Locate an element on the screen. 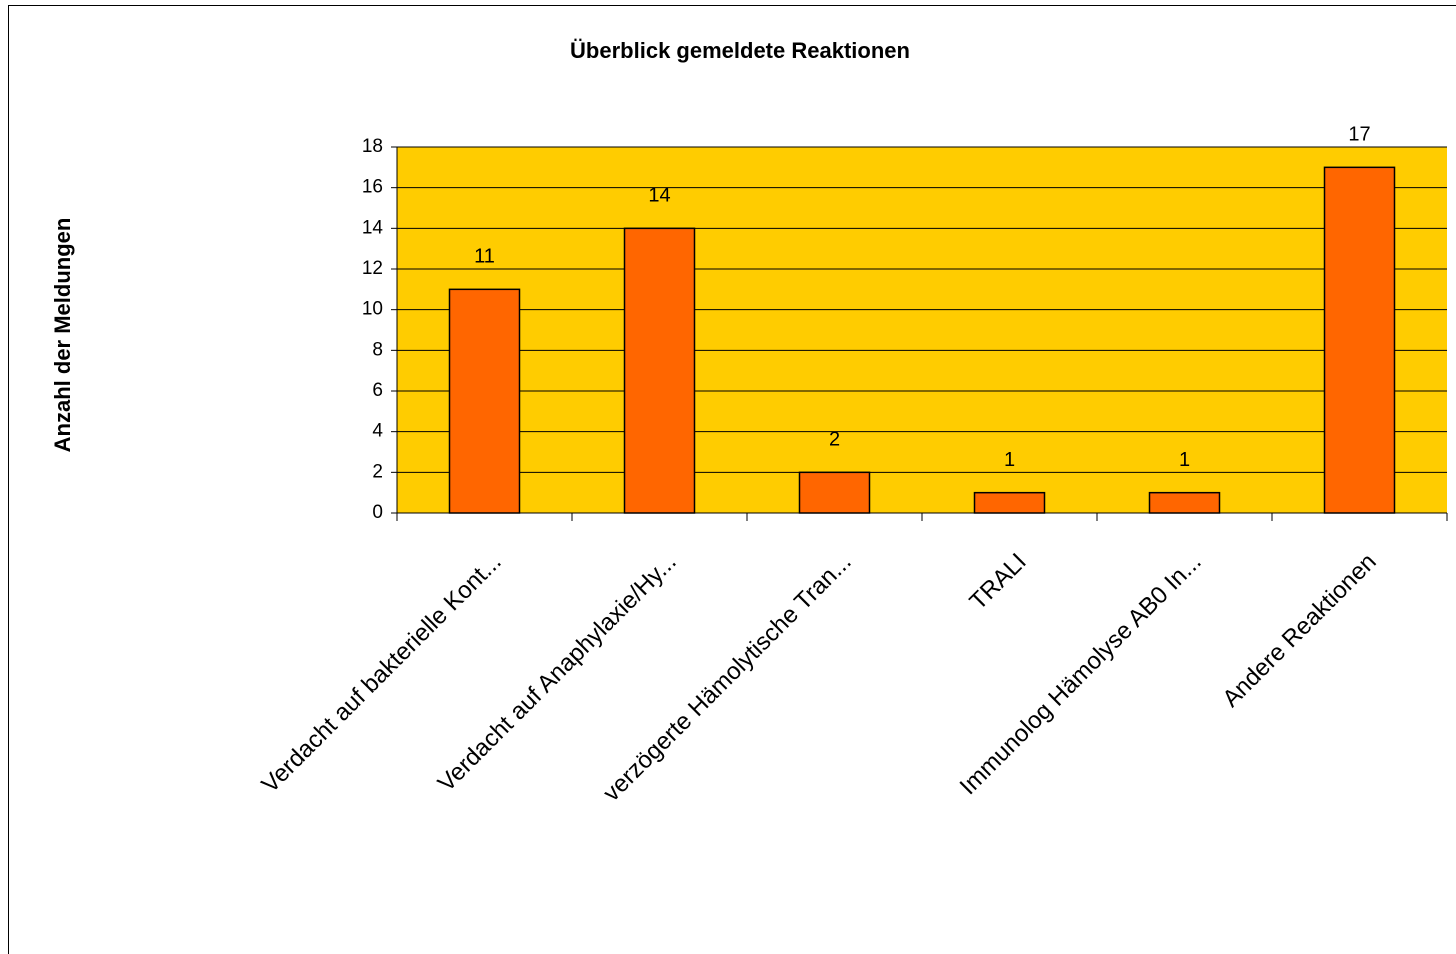  y-tick-label: 2 is located at coordinates (377, 471).